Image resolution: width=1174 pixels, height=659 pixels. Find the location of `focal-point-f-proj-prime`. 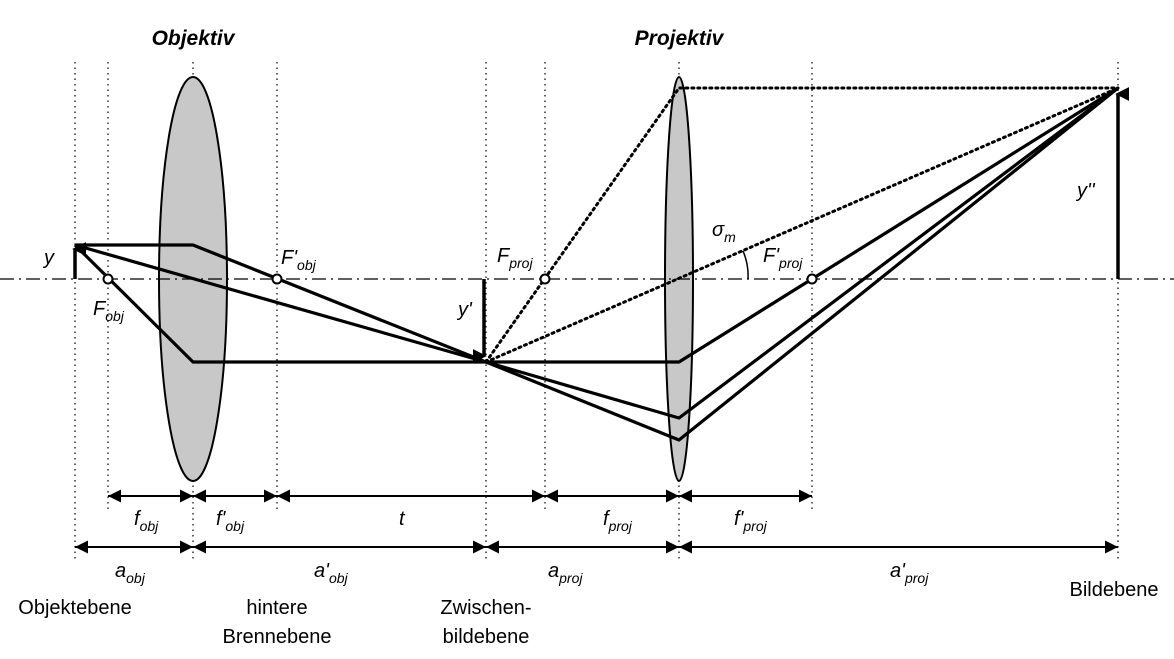

focal-point-f-proj-prime is located at coordinates (812, 279).